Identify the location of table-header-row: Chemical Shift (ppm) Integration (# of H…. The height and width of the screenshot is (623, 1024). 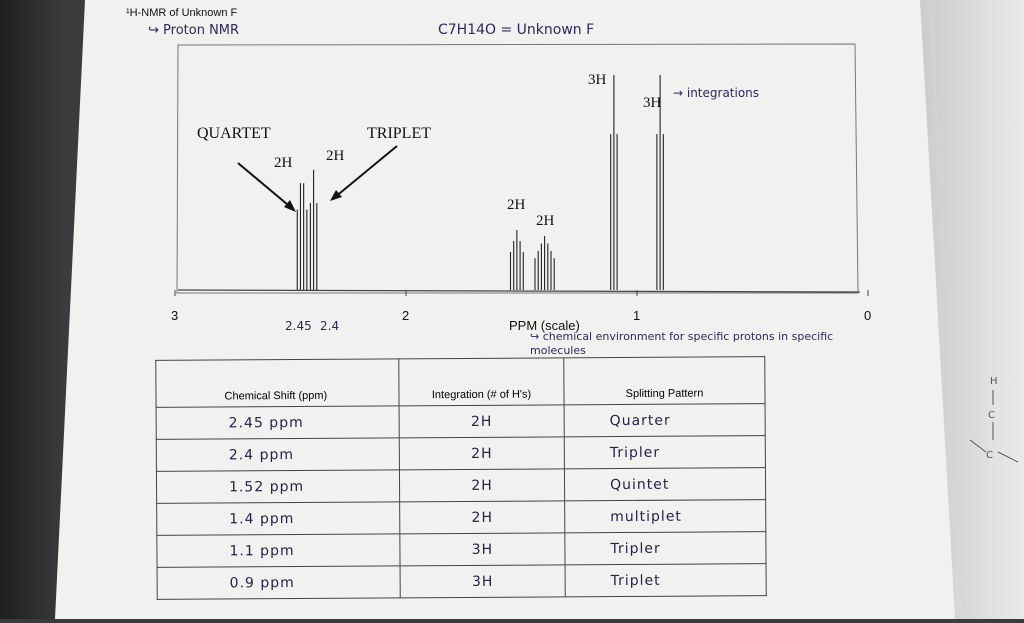
(460, 382).